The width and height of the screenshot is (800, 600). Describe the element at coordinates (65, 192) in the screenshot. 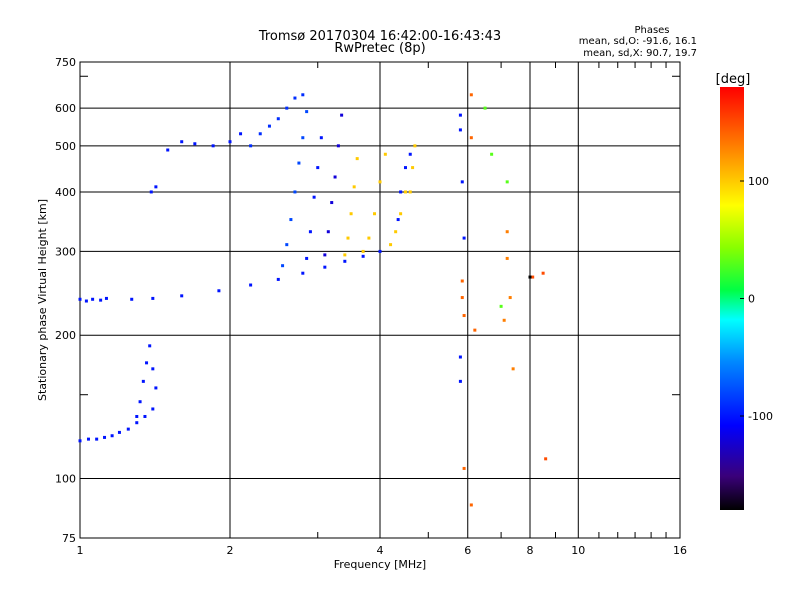

I see `y-tick-label: 400` at that location.